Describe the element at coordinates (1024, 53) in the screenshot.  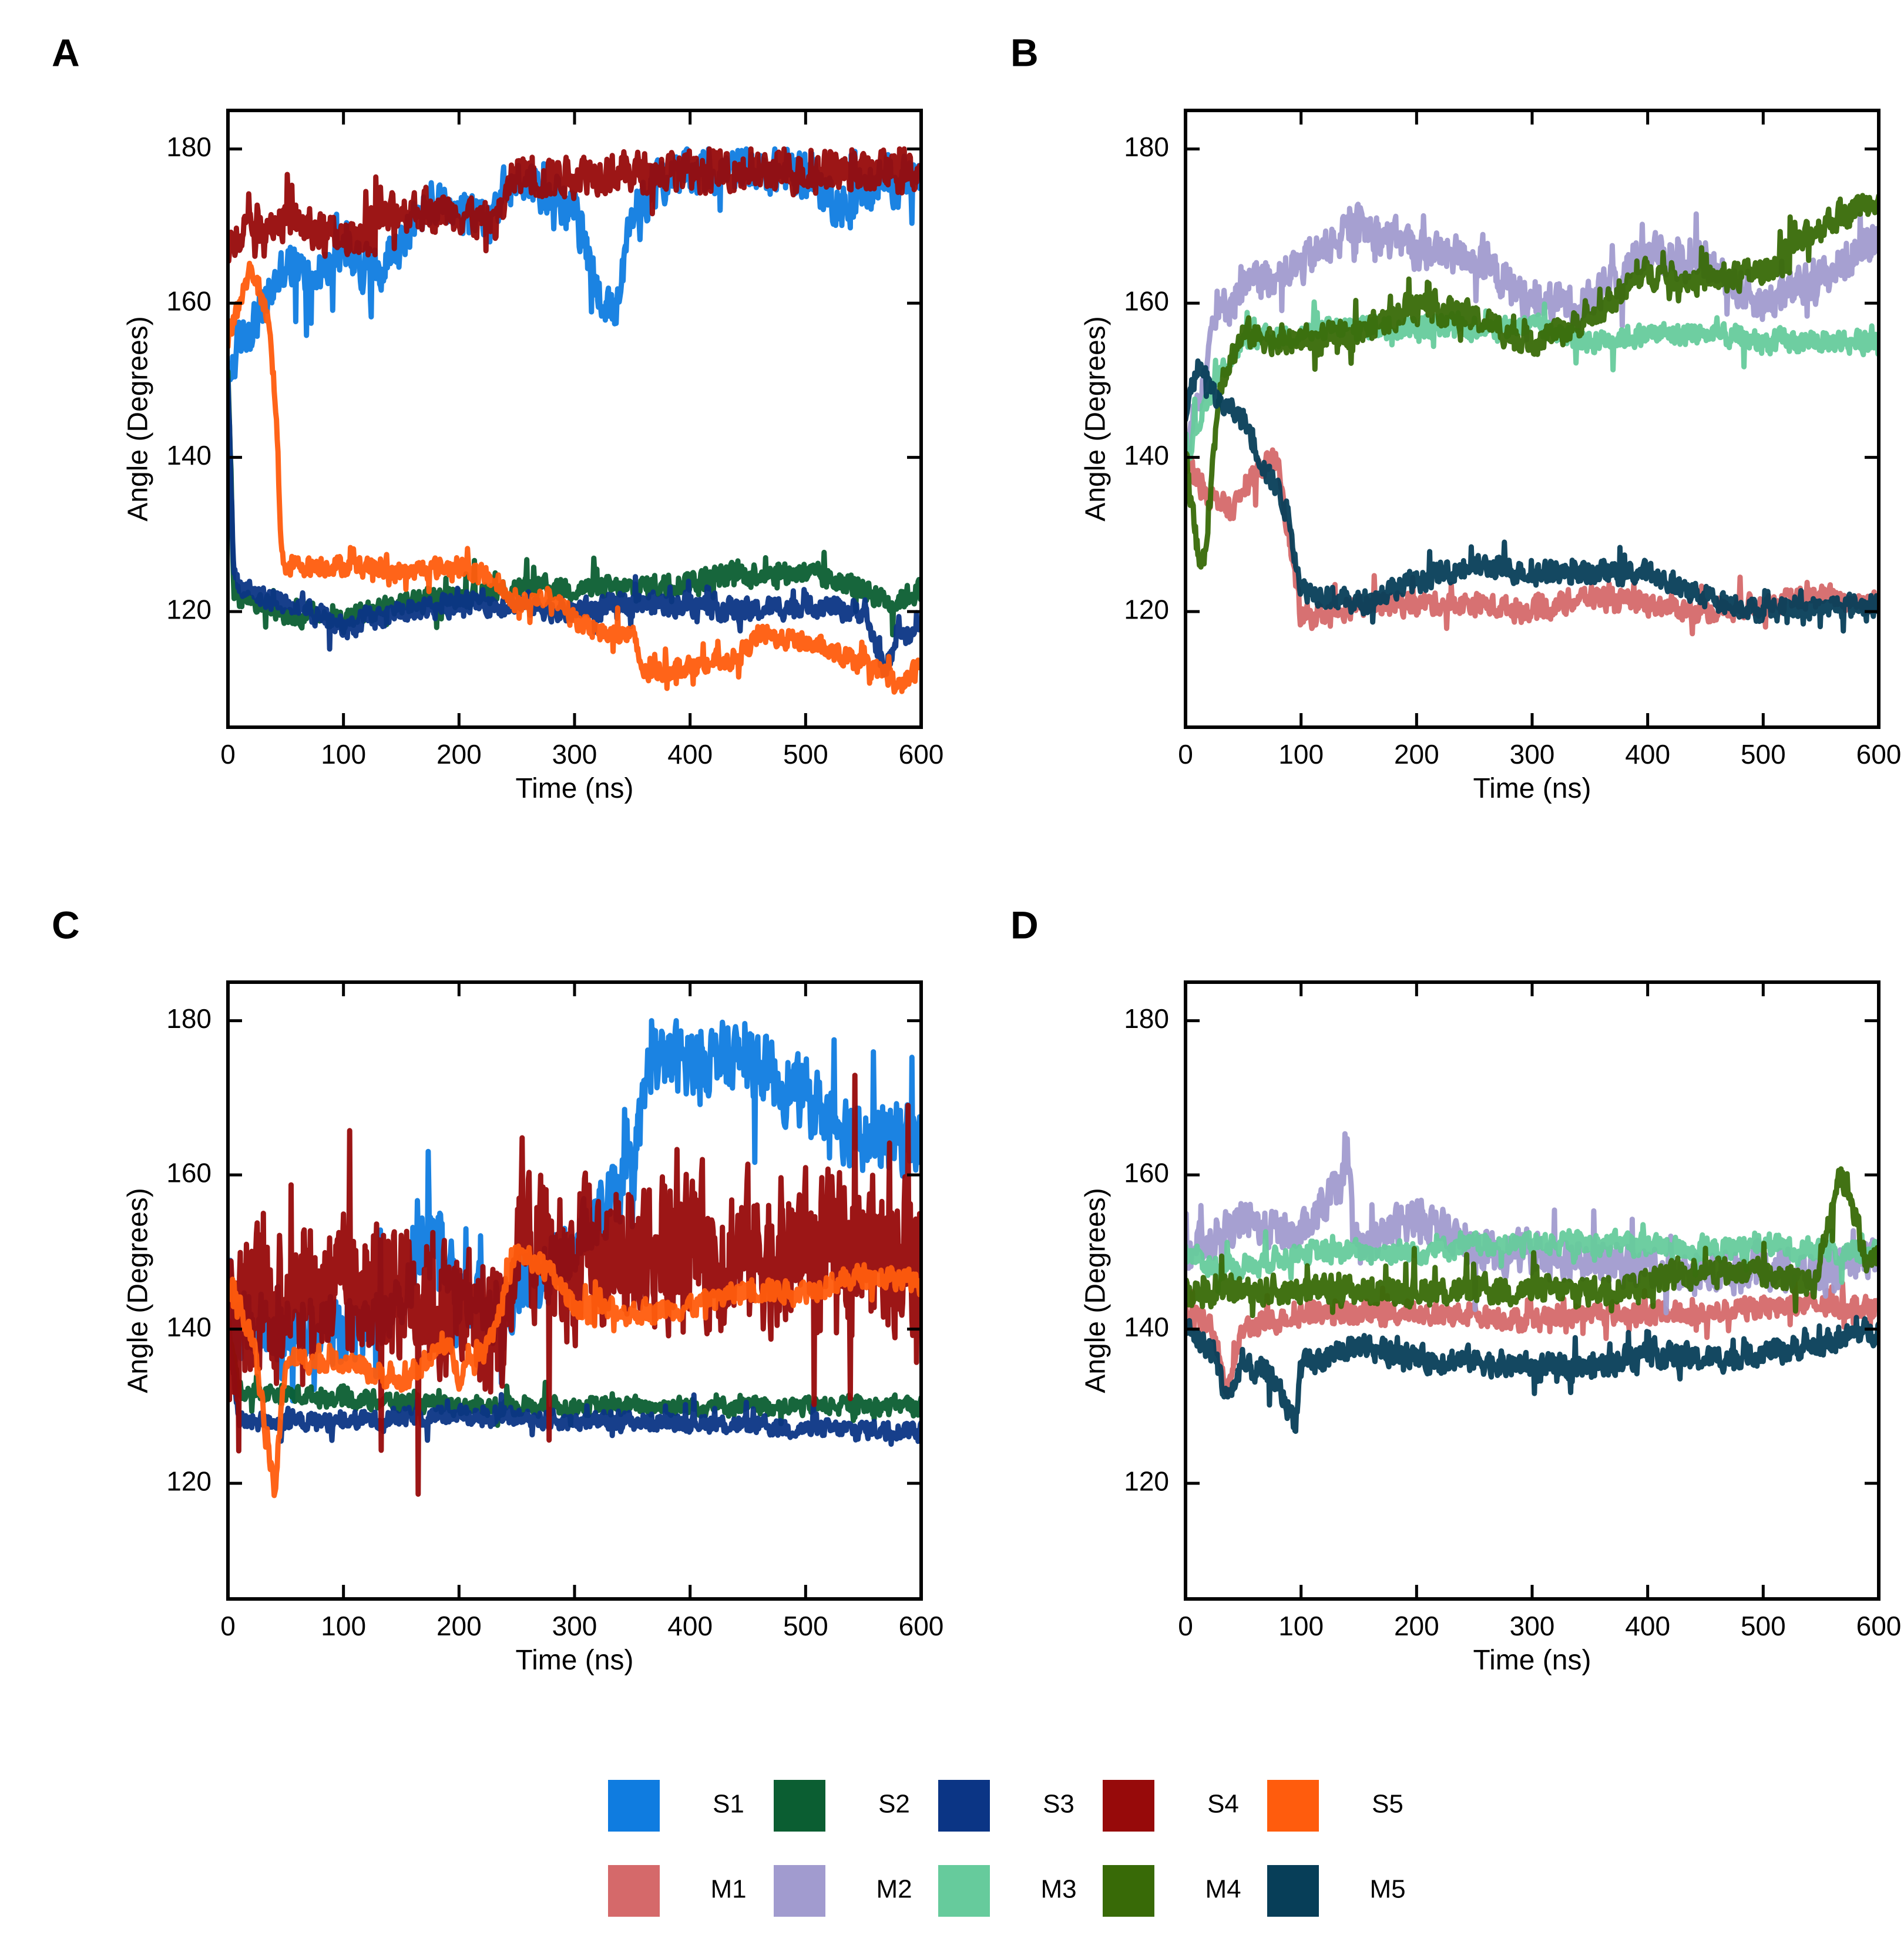
I see `panel-label: B` at that location.